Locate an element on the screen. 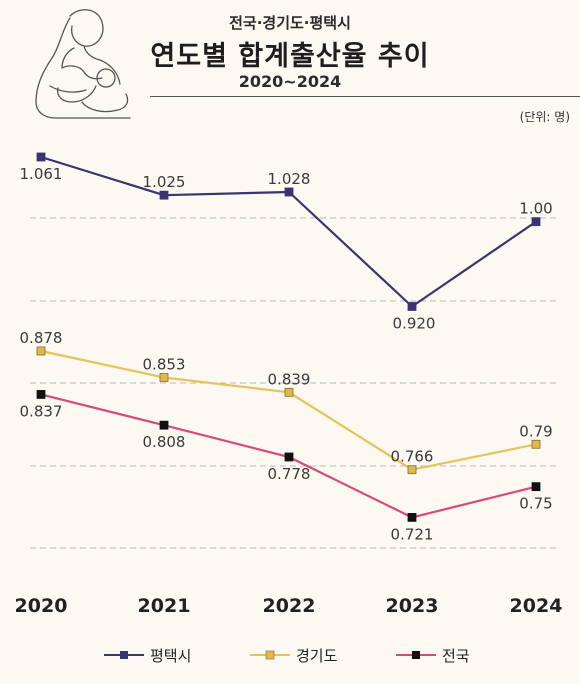 The image size is (580, 684). data-label-1-2: 0.839 is located at coordinates (289, 379).